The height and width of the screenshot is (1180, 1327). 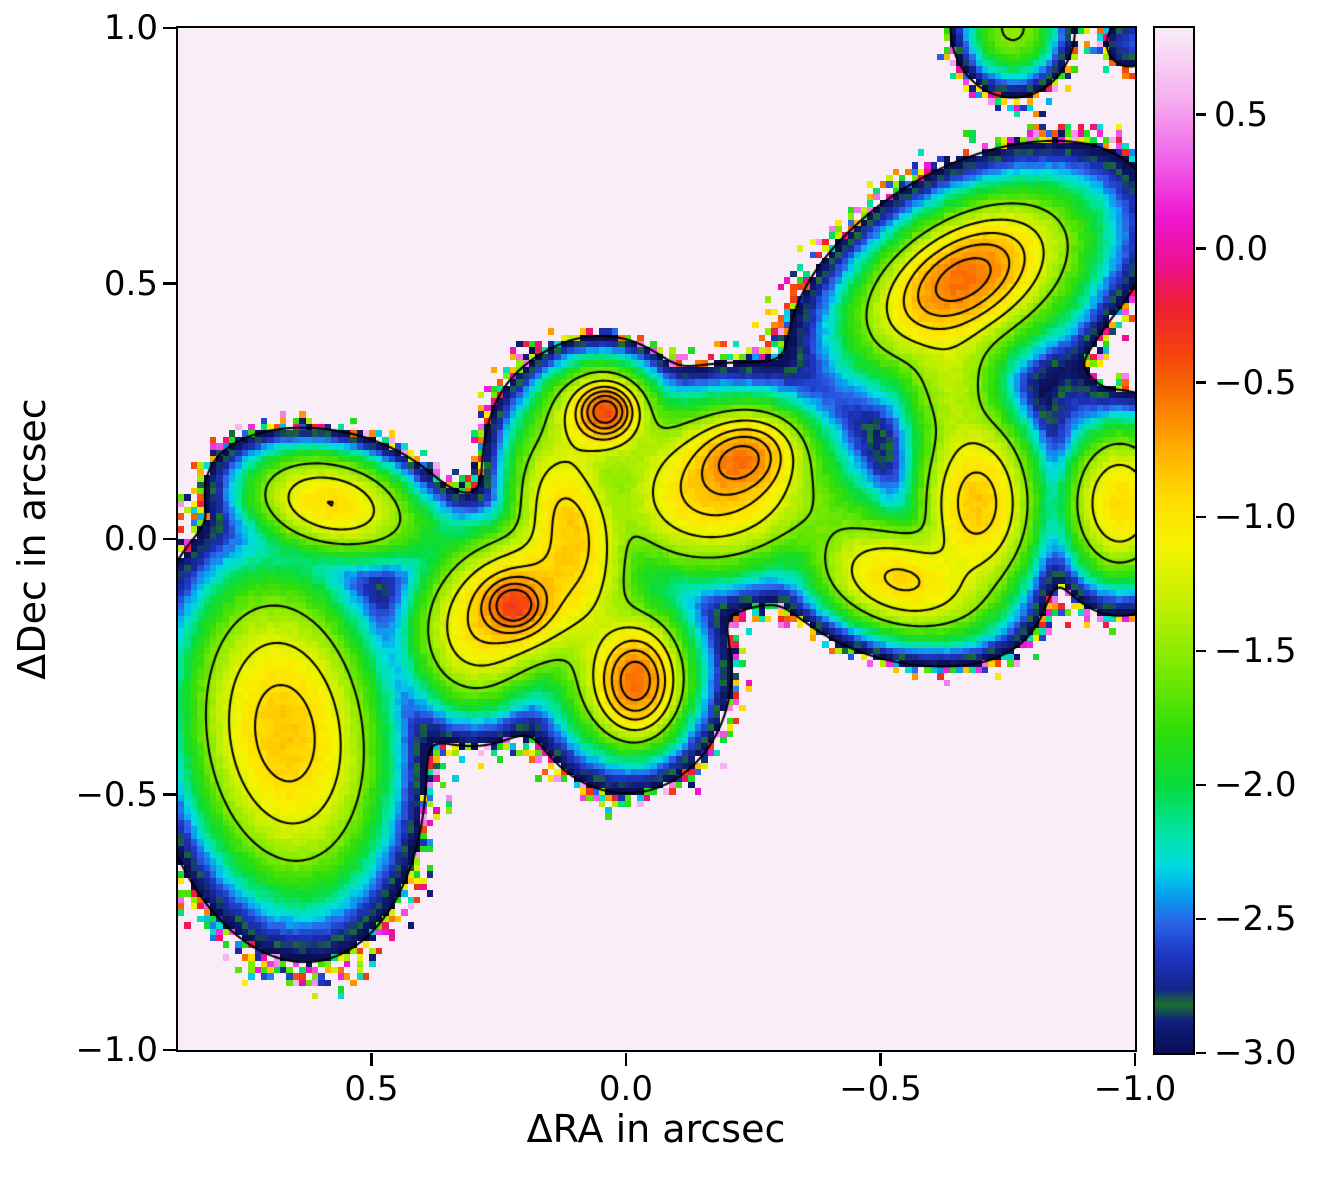 What do you see at coordinates (1255, 650) in the screenshot?
I see `colorbar-tick-label: −1.5` at bounding box center [1255, 650].